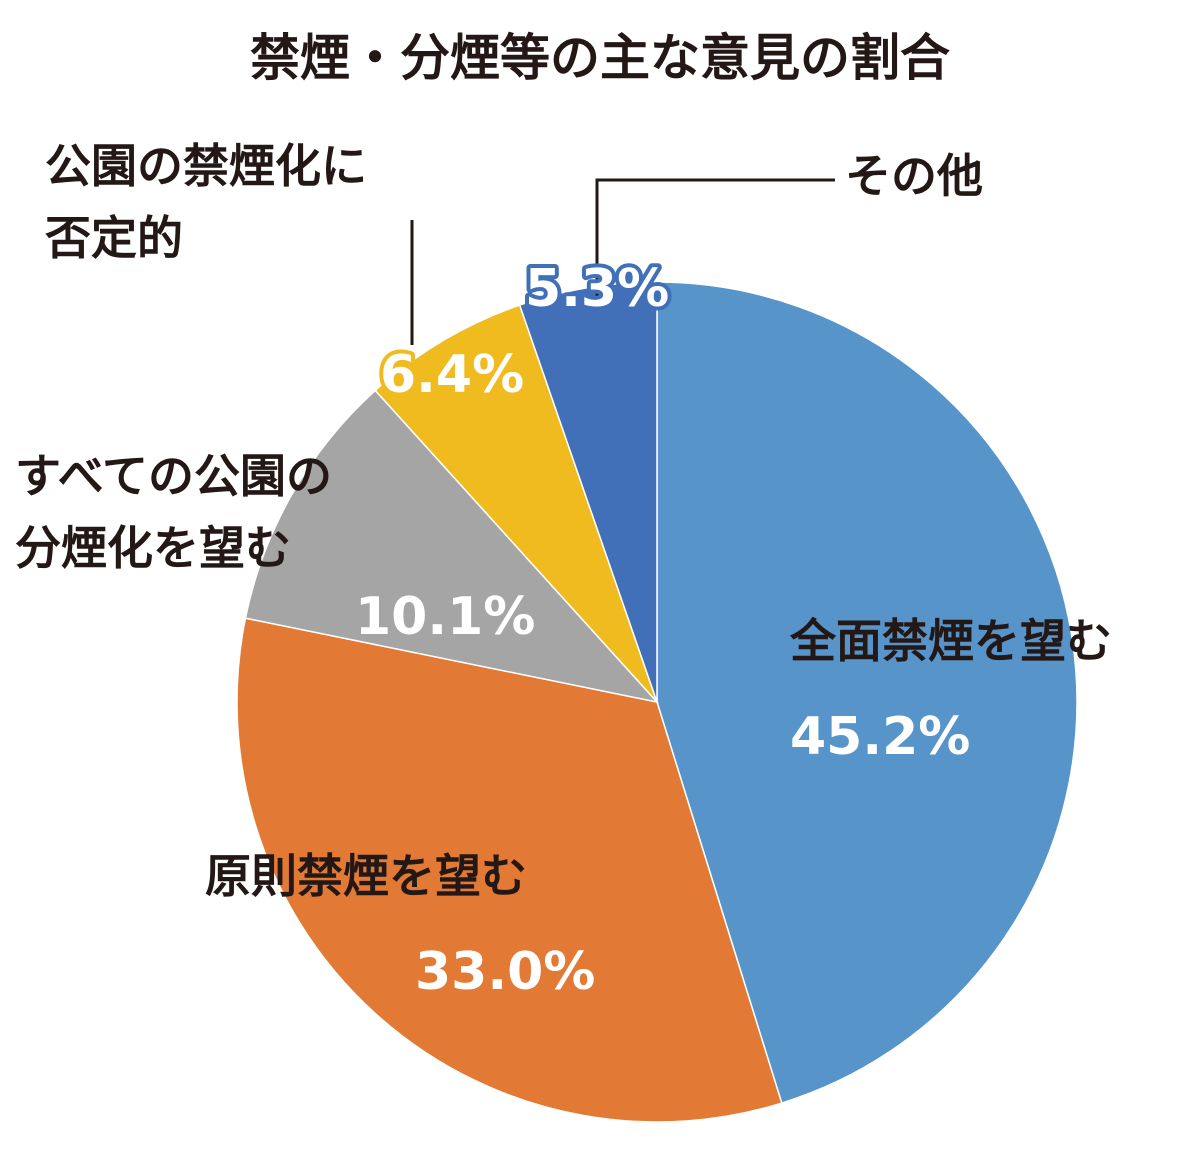 This screenshot has height=1171, width=1200. I want to click on value-label: 45.2%, so click(880, 737).